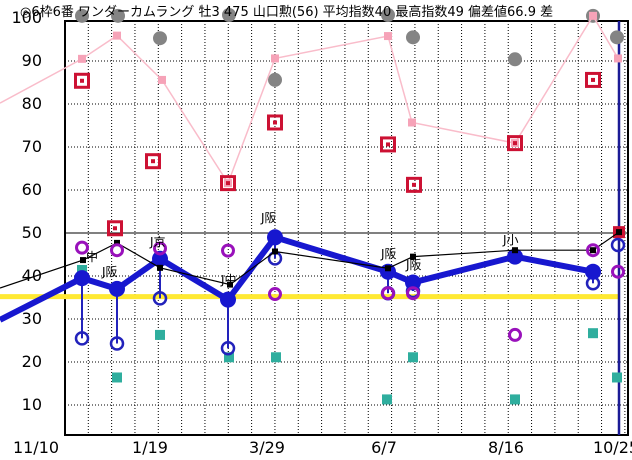 This screenshot has width=632, height=460. I want to click on race-track-label: J京, so click(157, 242).